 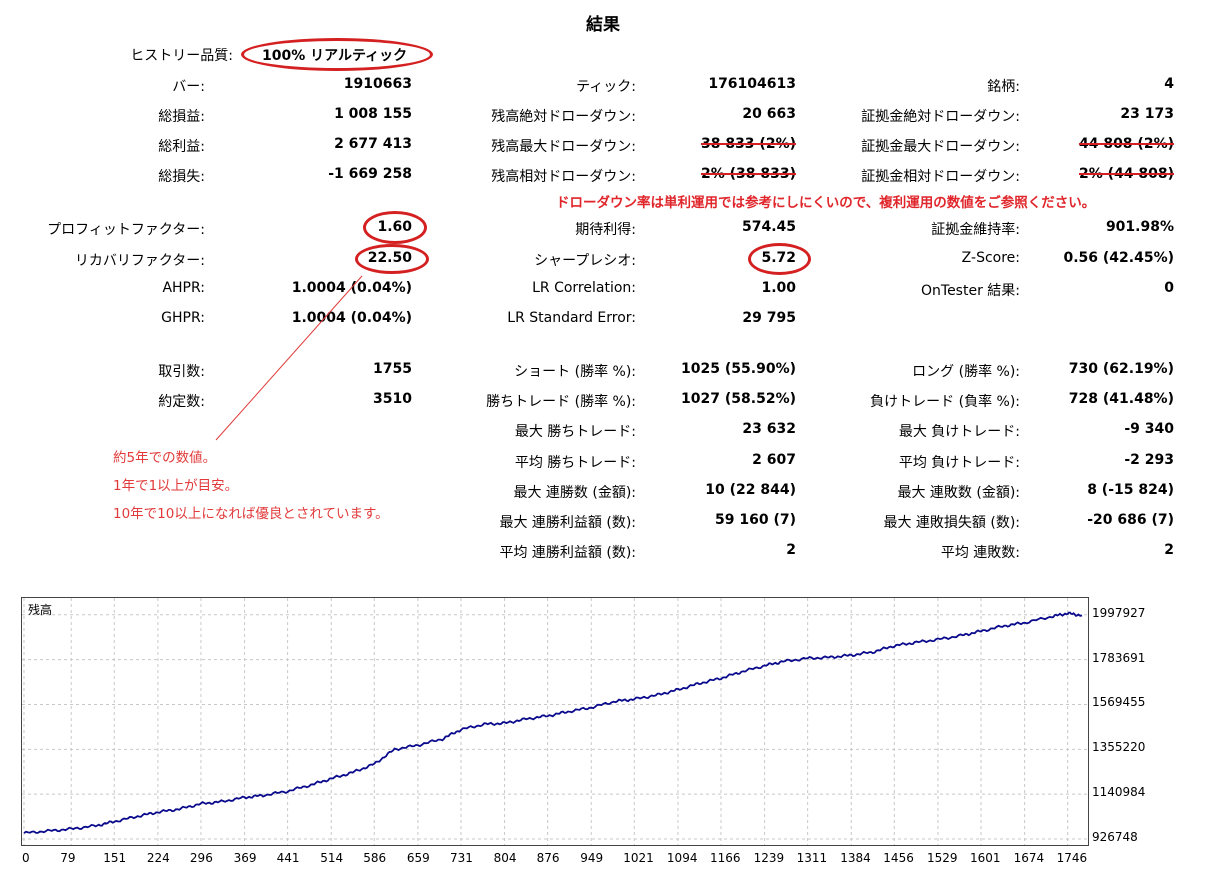 What do you see at coordinates (563, 117) in the screenshot?
I see `stat-label-bal-abs-dd: 残高絶対ドローダウン:` at bounding box center [563, 117].